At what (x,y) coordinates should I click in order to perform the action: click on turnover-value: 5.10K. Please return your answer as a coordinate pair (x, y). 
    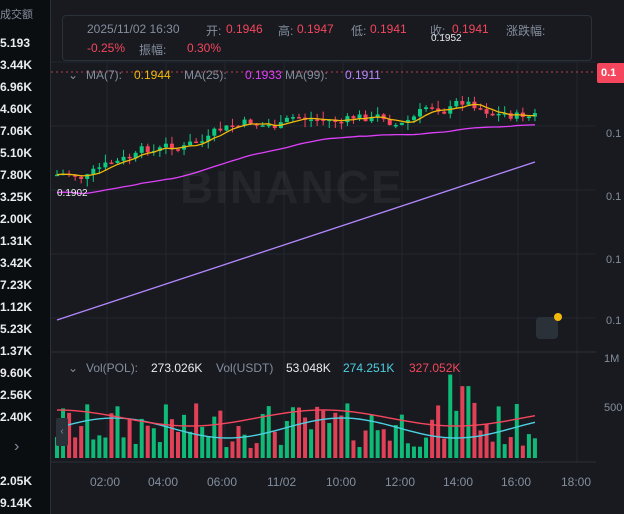
    Looking at the image, I should click on (16, 153).